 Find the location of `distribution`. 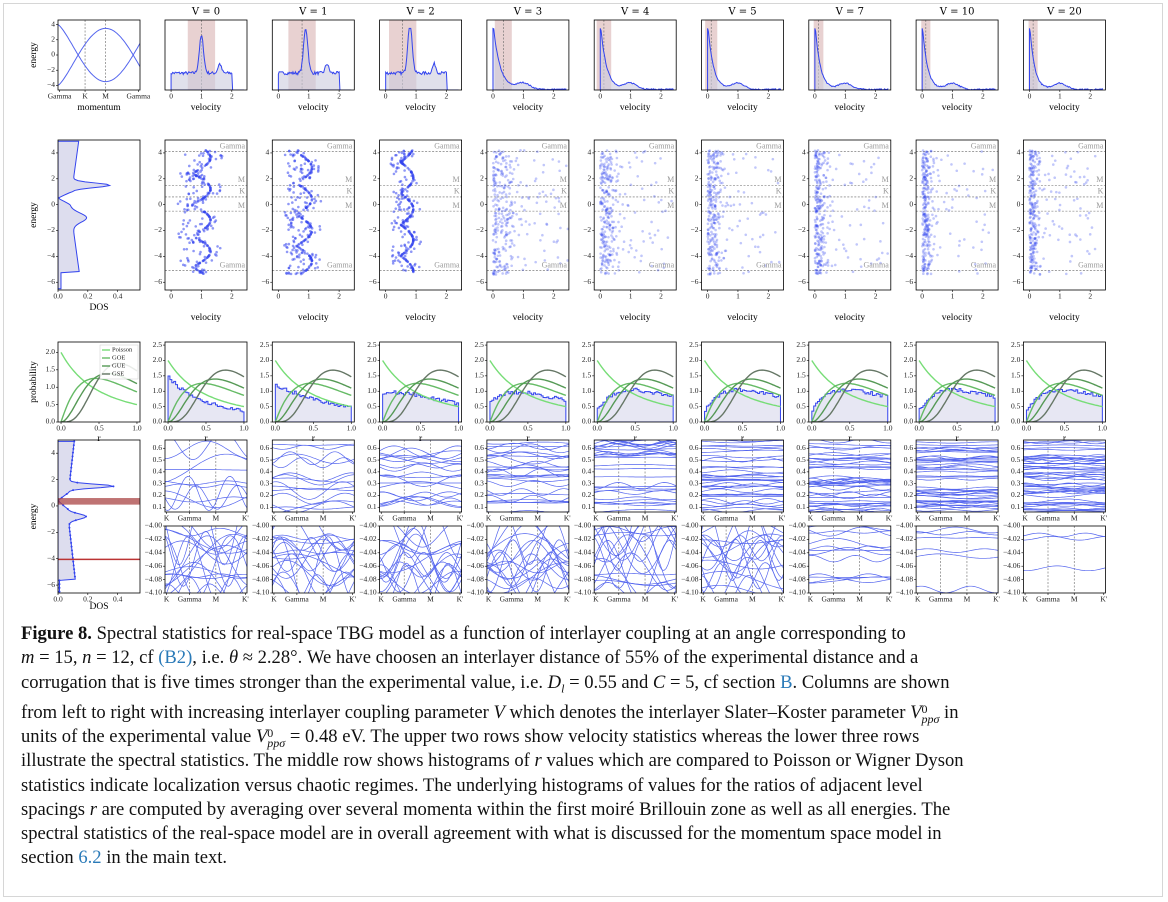

distribution is located at coordinates (851, 59).